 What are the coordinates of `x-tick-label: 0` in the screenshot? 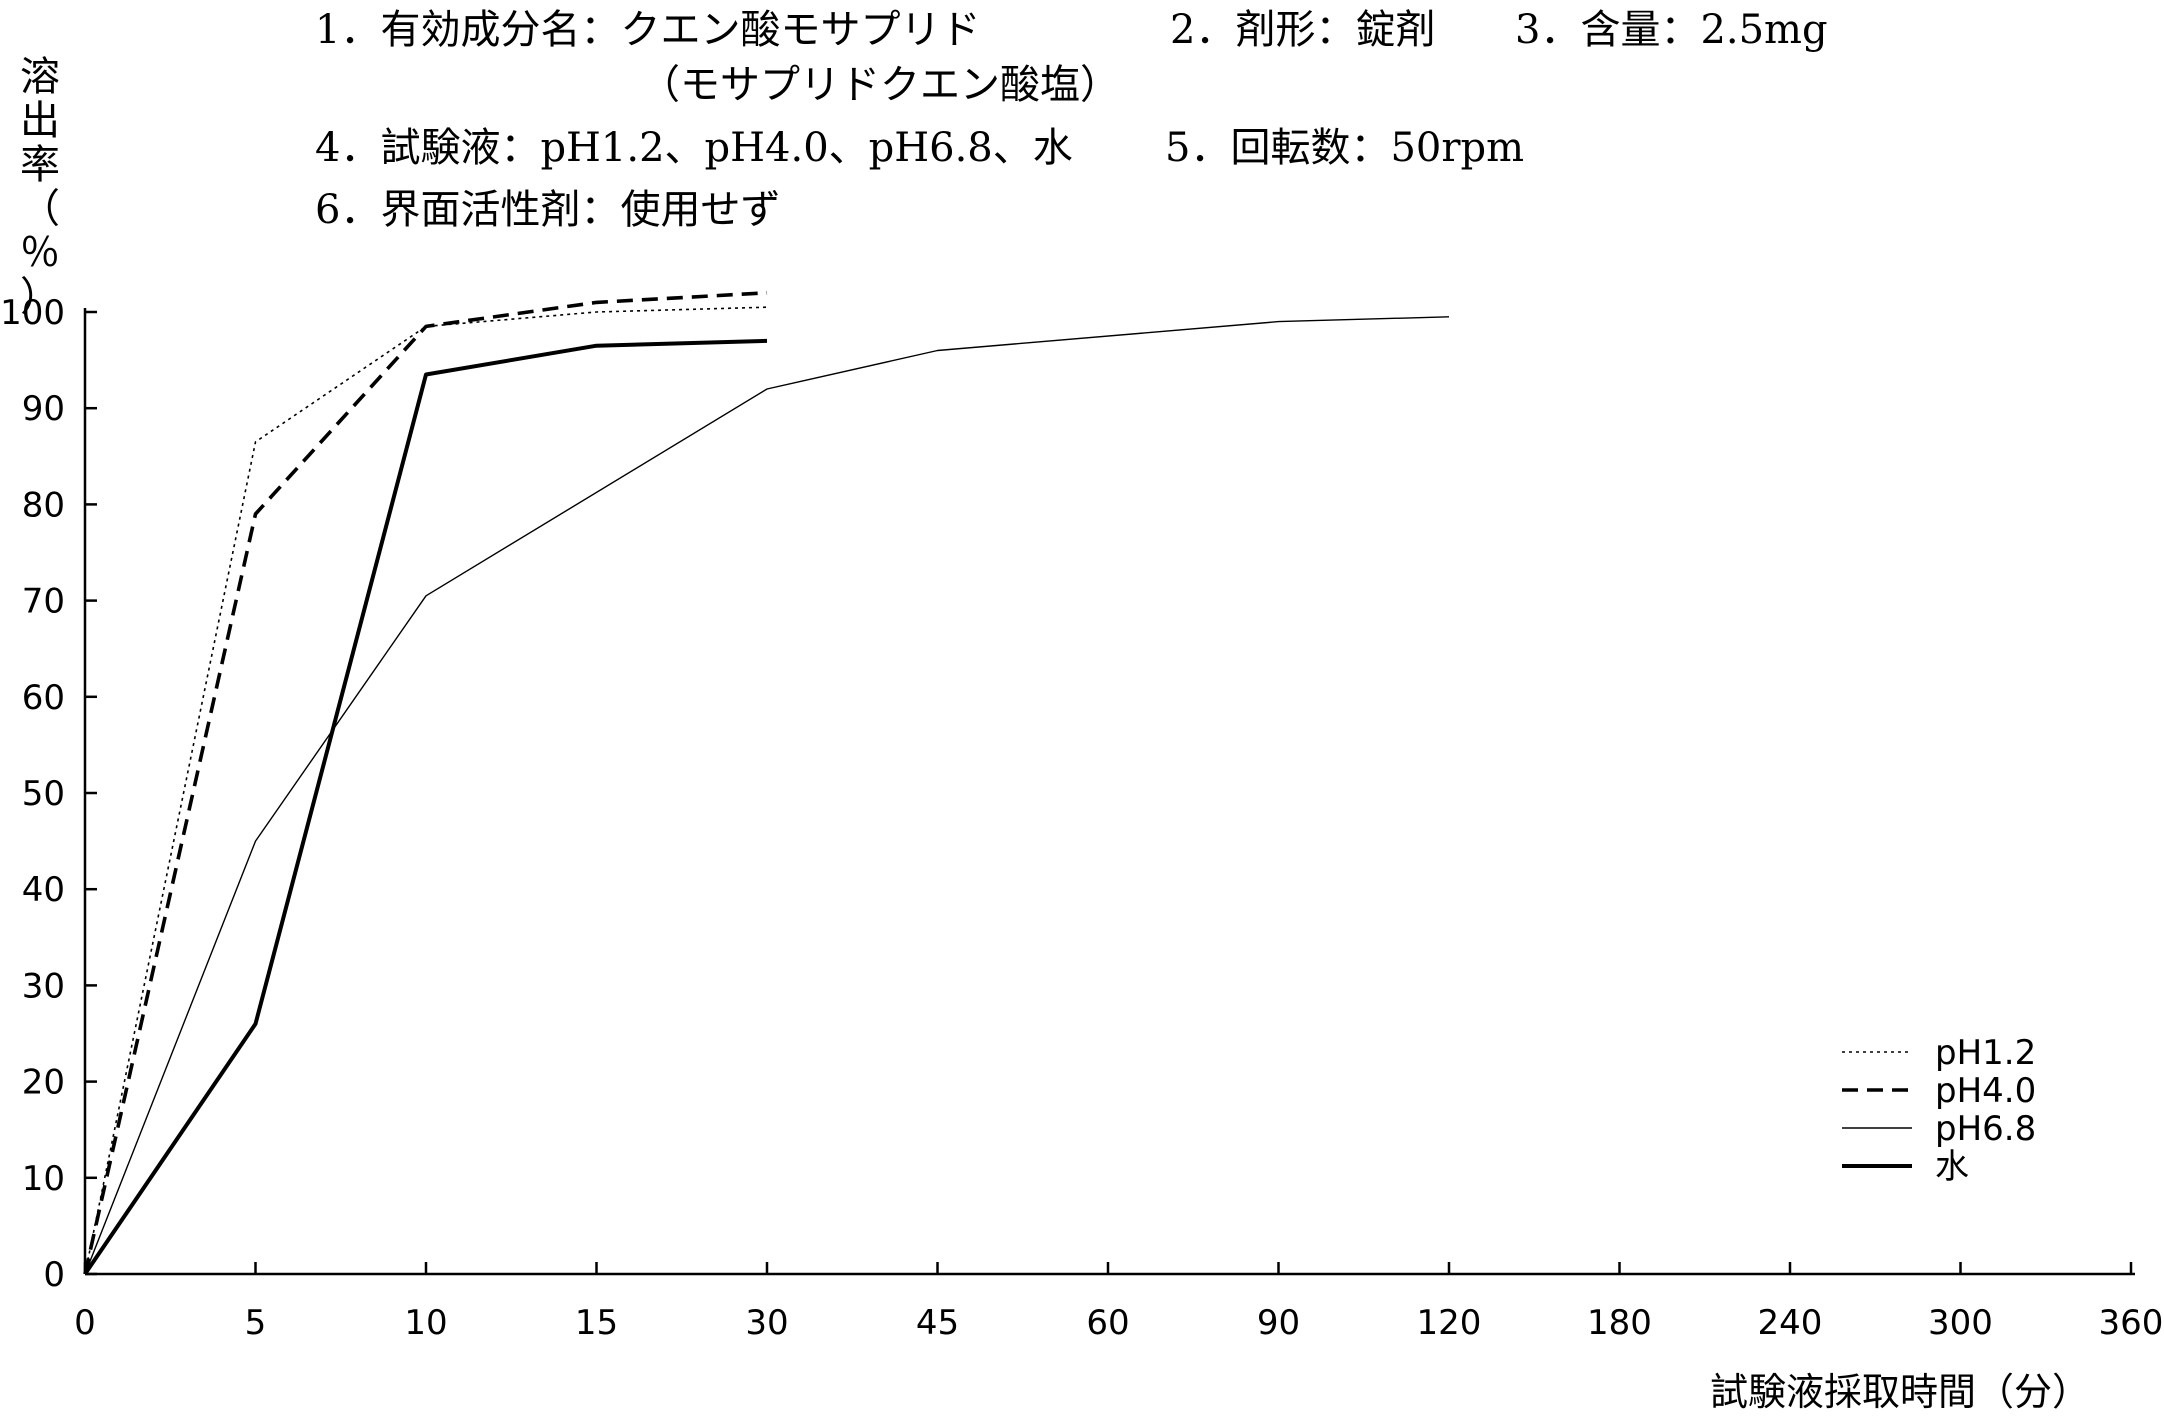 It's located at (85, 1323).